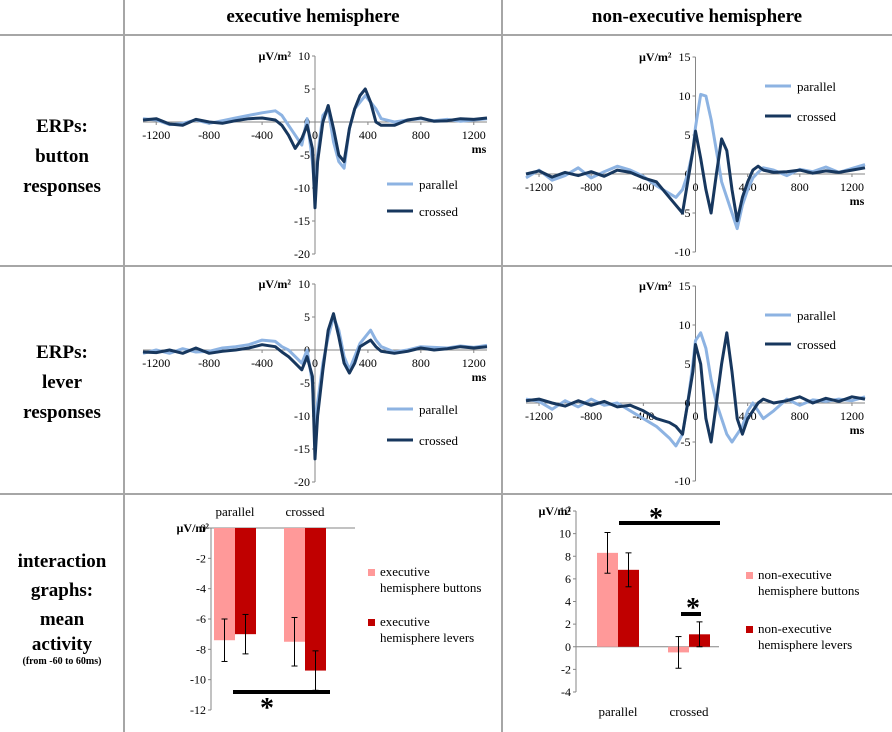 Image resolution: width=892 pixels, height=732 pixels. What do you see at coordinates (805, 636) in the screenshot?
I see `legend-label: non-executive hemisphere levers` at bounding box center [805, 636].